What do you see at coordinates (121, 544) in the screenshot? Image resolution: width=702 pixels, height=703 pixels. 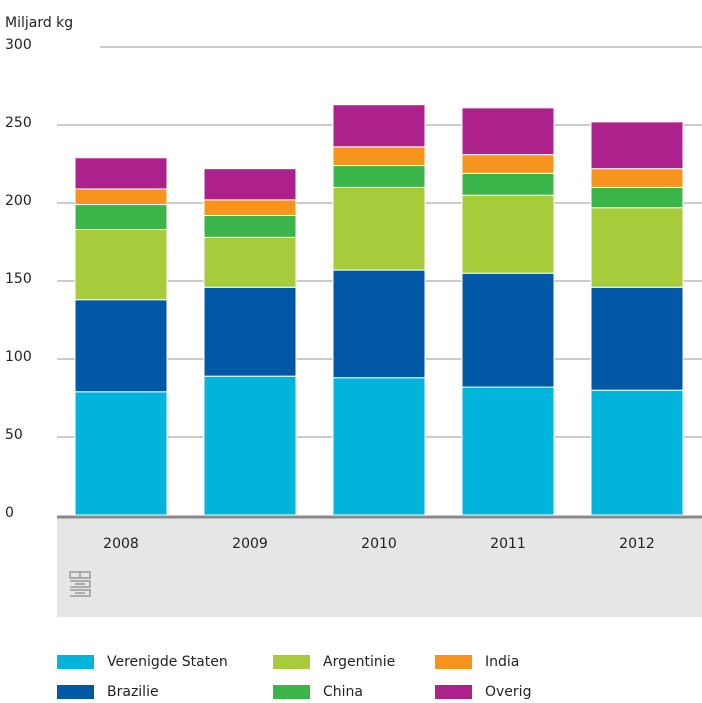 I see `x-tick-label: 2008` at bounding box center [121, 544].